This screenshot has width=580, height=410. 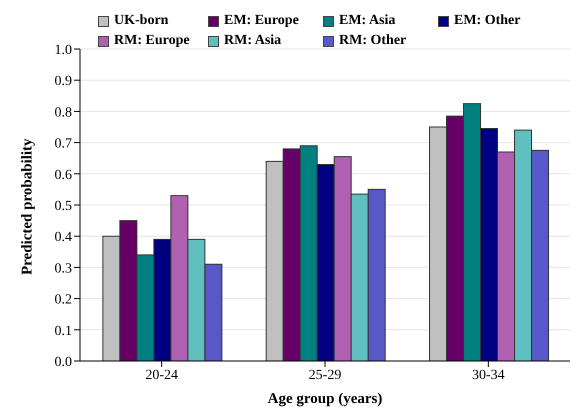 What do you see at coordinates (63, 50) in the screenshot?
I see `y-tick-label: 1.0` at bounding box center [63, 50].